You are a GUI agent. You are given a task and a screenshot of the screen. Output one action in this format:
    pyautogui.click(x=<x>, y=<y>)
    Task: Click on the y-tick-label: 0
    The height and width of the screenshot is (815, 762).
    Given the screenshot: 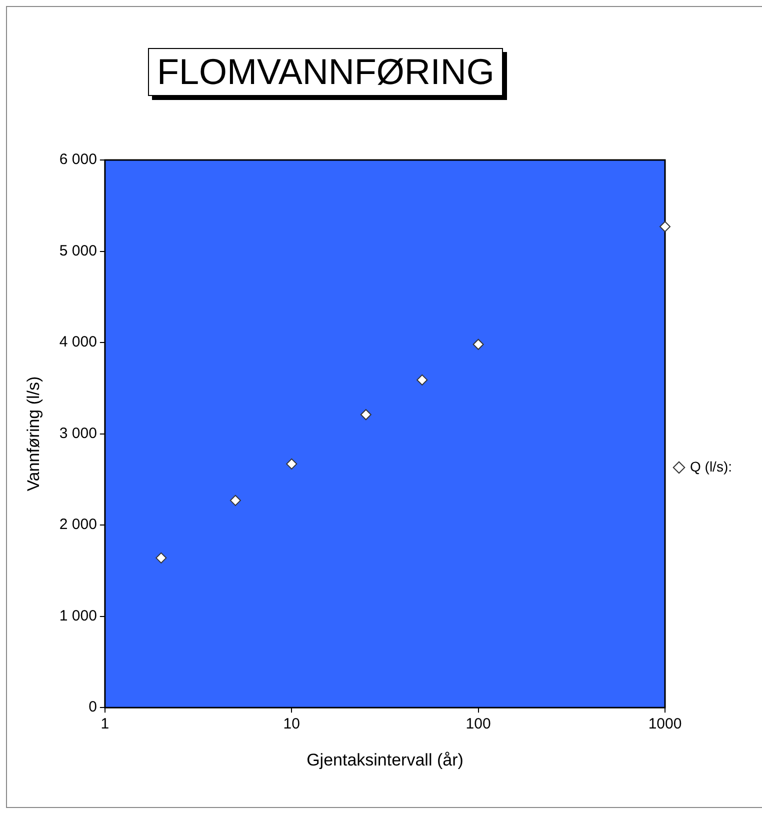 What is the action you would take?
    pyautogui.click(x=92, y=707)
    